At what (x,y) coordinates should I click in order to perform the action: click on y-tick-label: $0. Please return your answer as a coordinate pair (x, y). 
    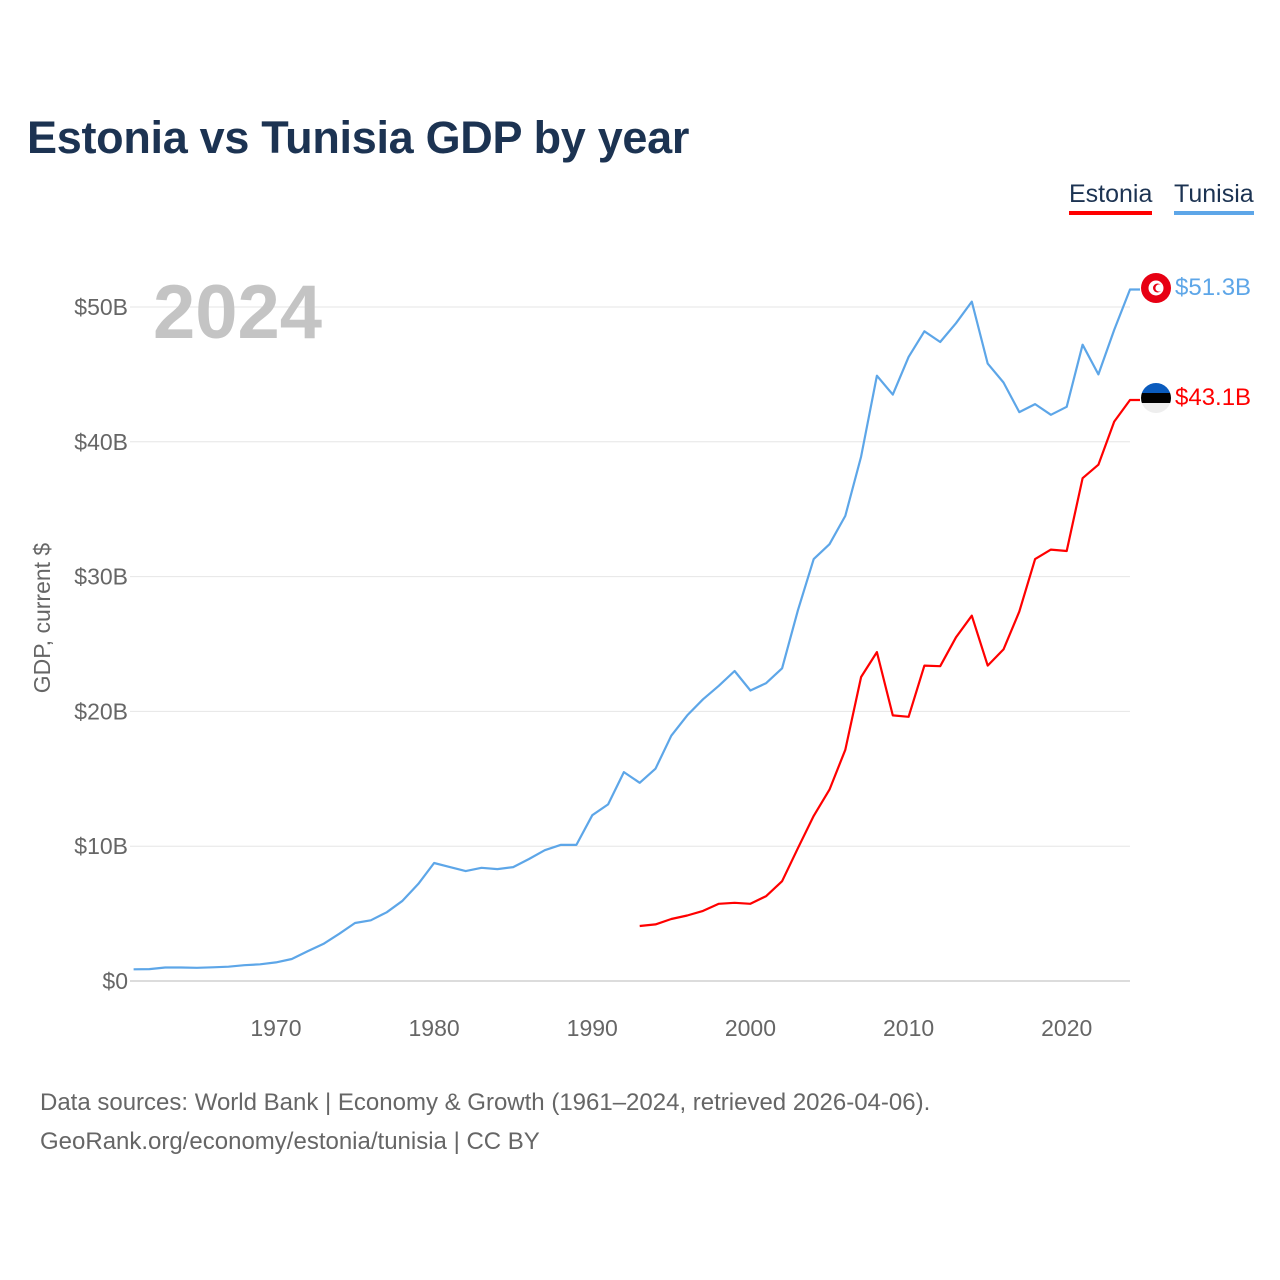
    Looking at the image, I should click on (115, 981).